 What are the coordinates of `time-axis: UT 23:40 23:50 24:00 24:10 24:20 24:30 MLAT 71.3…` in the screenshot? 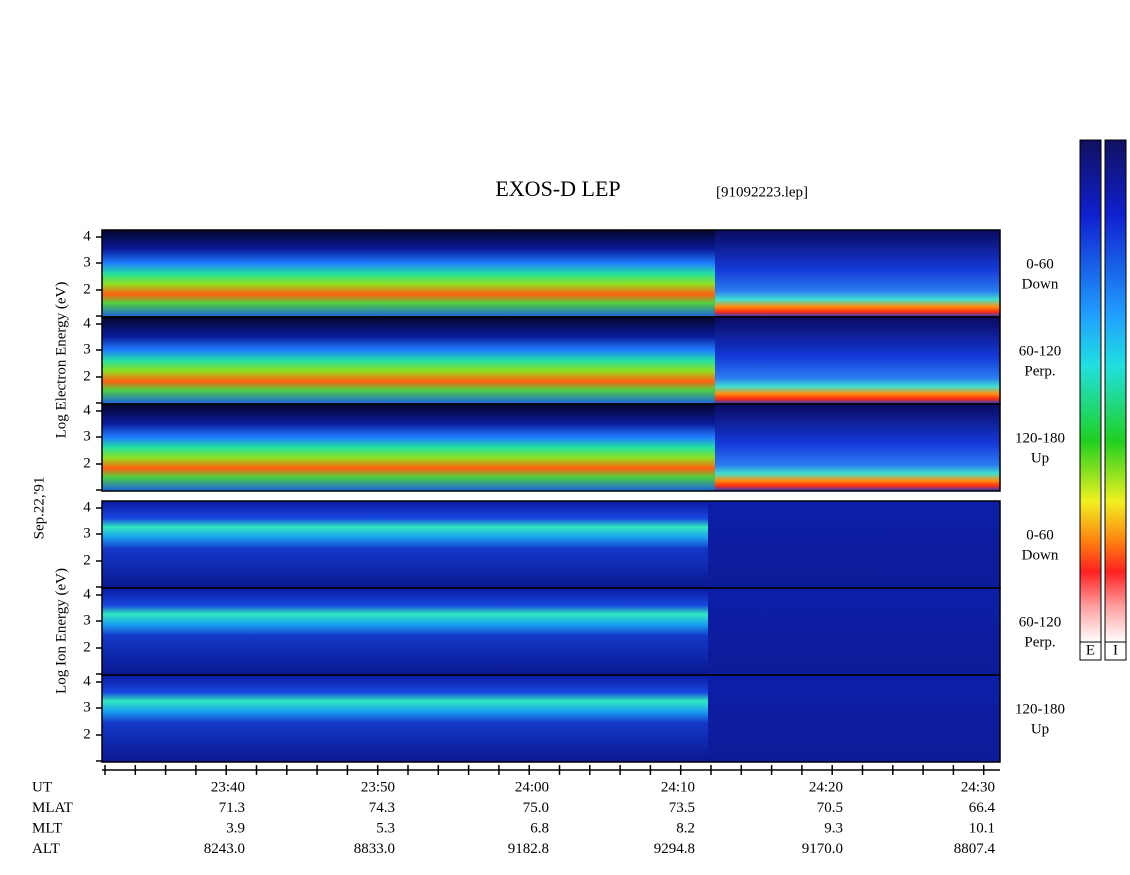 It's located at (516, 811).